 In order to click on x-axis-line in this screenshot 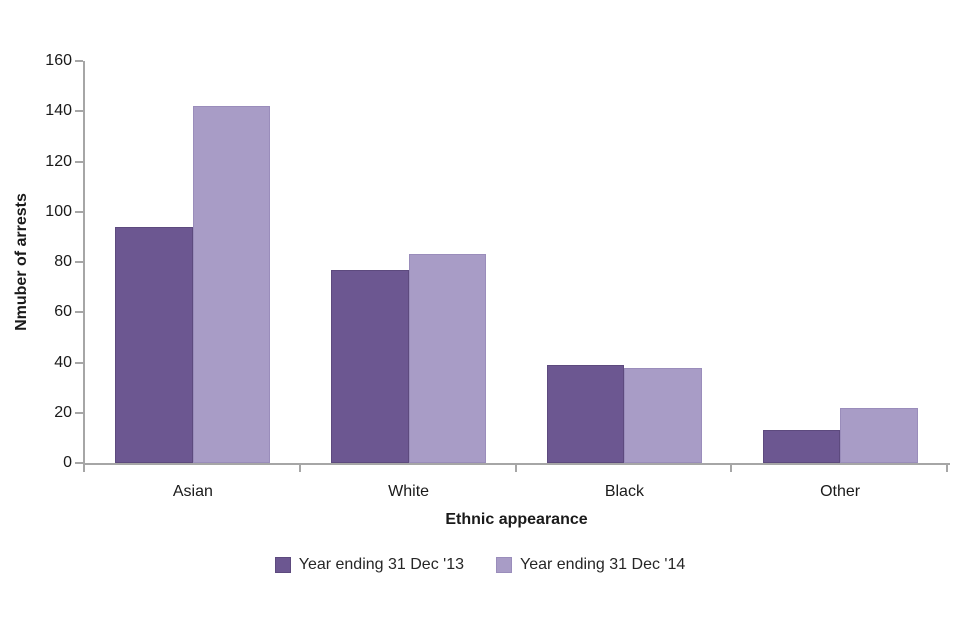, I will do `click(516, 464)`.